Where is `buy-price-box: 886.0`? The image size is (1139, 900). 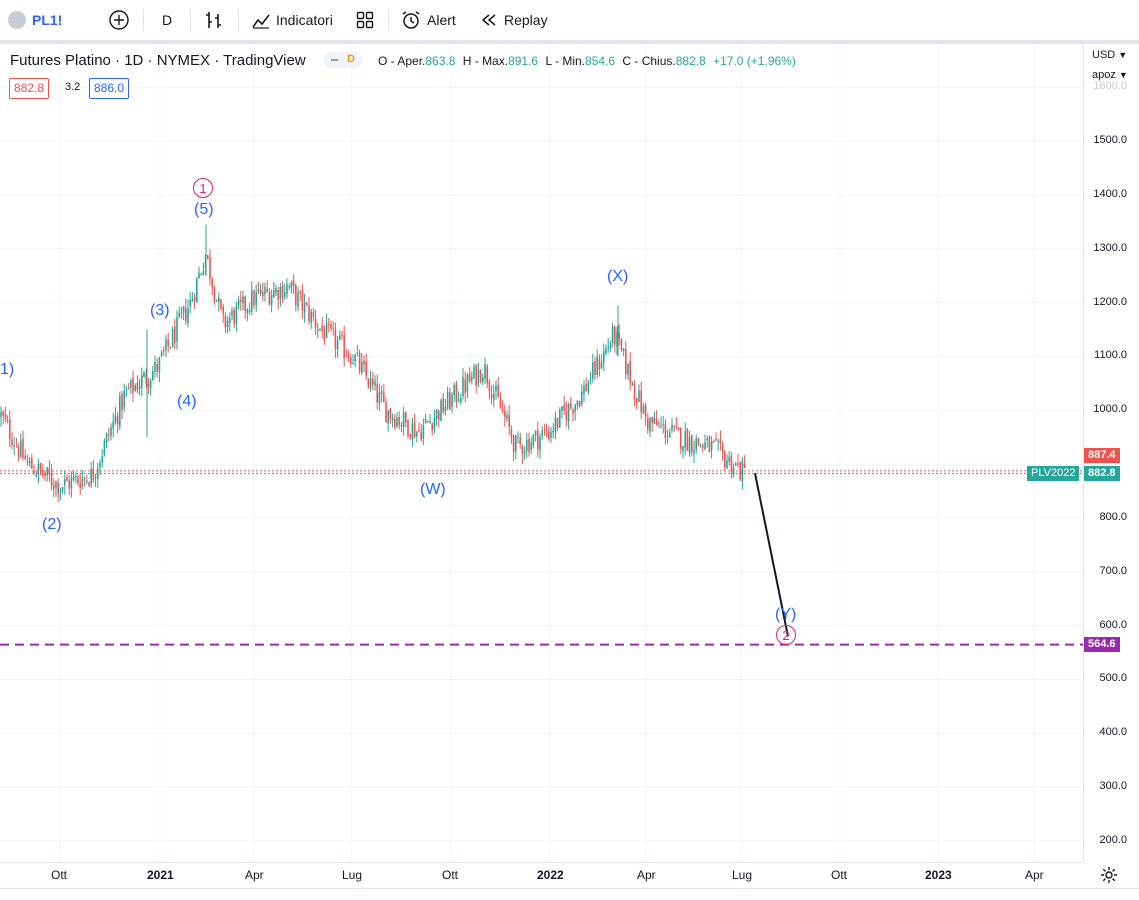 buy-price-box: 886.0 is located at coordinates (109, 88).